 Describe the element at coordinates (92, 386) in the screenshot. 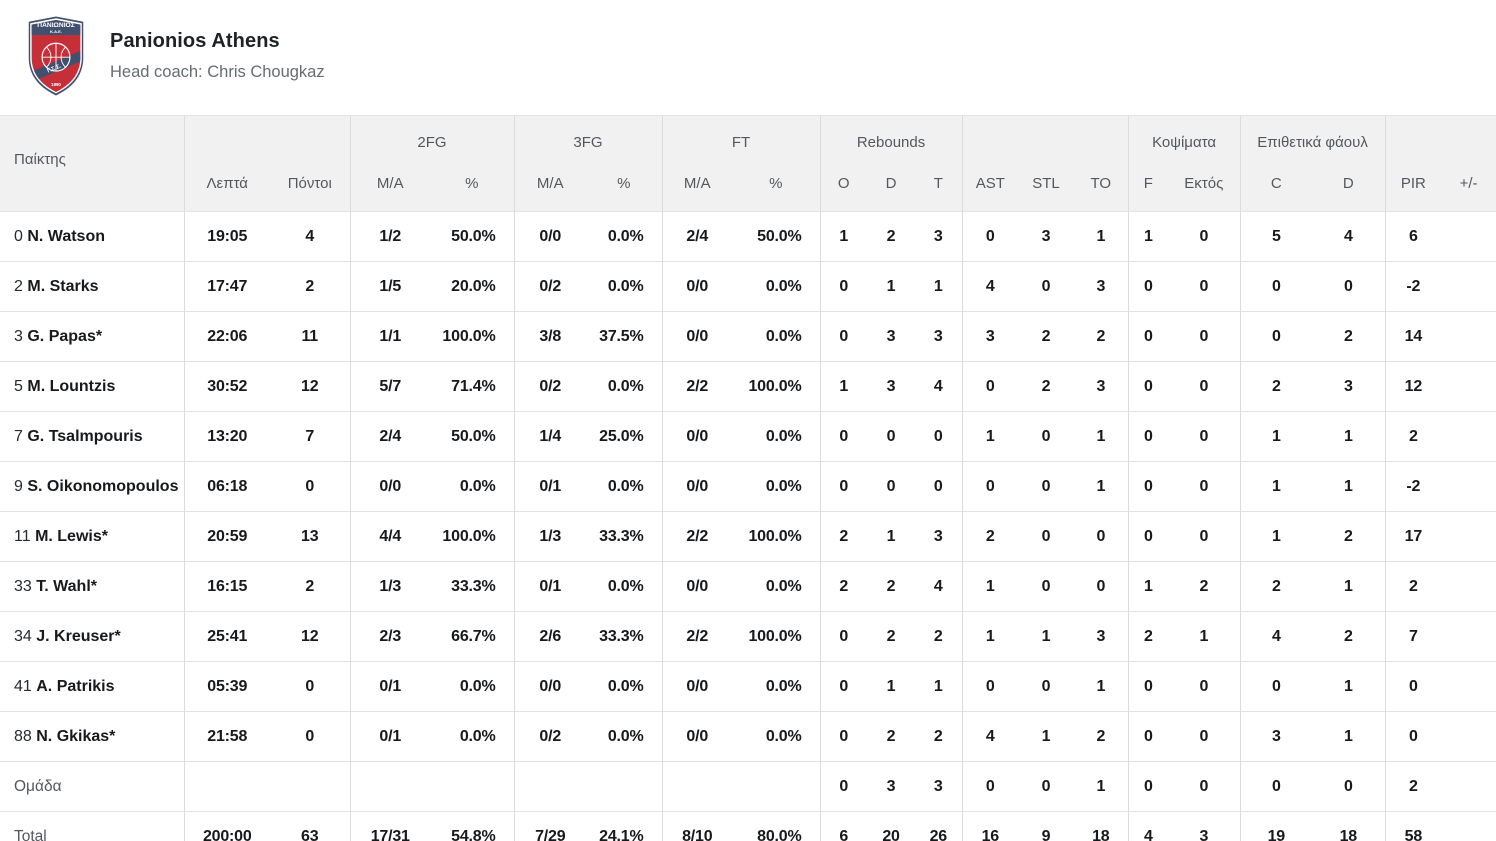

I see `player-cell: 5 M. Lountzis` at that location.